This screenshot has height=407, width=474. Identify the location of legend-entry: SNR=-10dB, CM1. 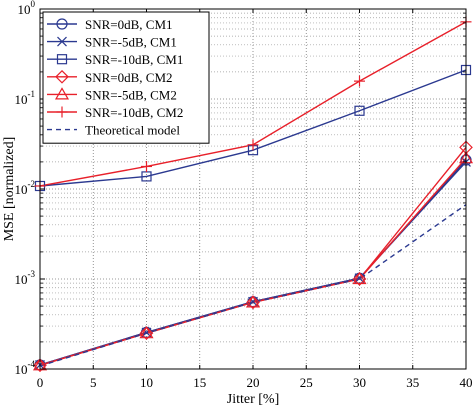
(115, 59).